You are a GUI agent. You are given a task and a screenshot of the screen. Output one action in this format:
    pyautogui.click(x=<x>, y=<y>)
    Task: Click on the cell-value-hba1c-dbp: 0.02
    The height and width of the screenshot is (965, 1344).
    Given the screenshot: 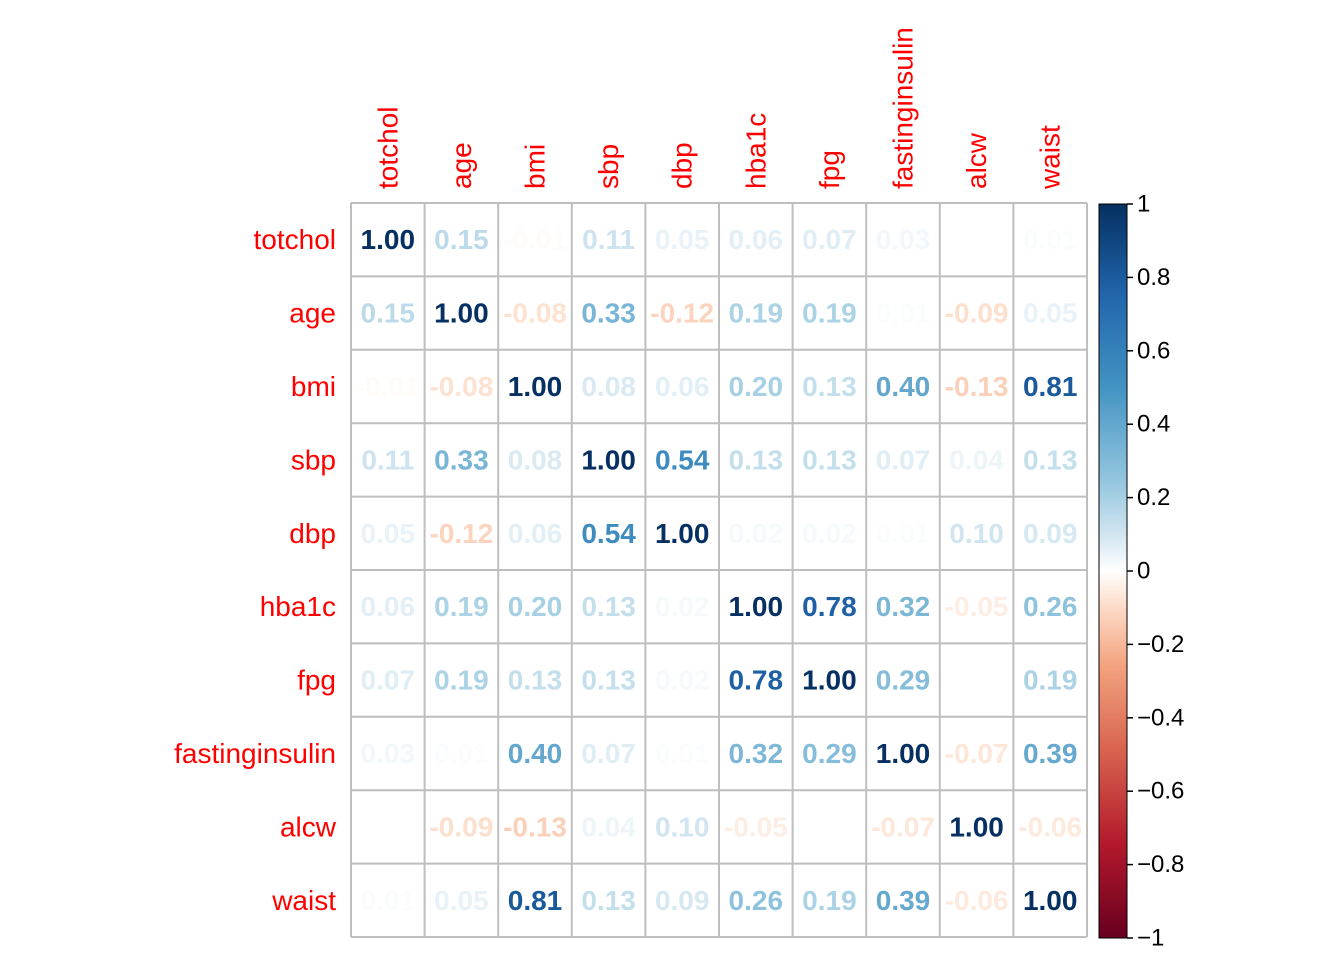 What is the action you would take?
    pyautogui.click(x=682, y=606)
    